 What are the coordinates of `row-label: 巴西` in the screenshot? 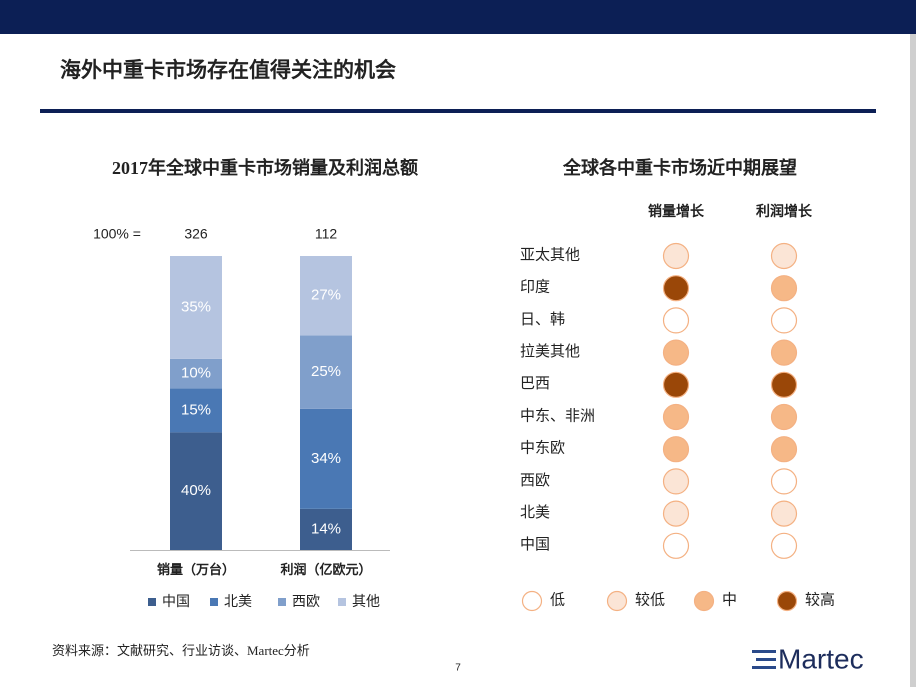 It's located at (535, 384).